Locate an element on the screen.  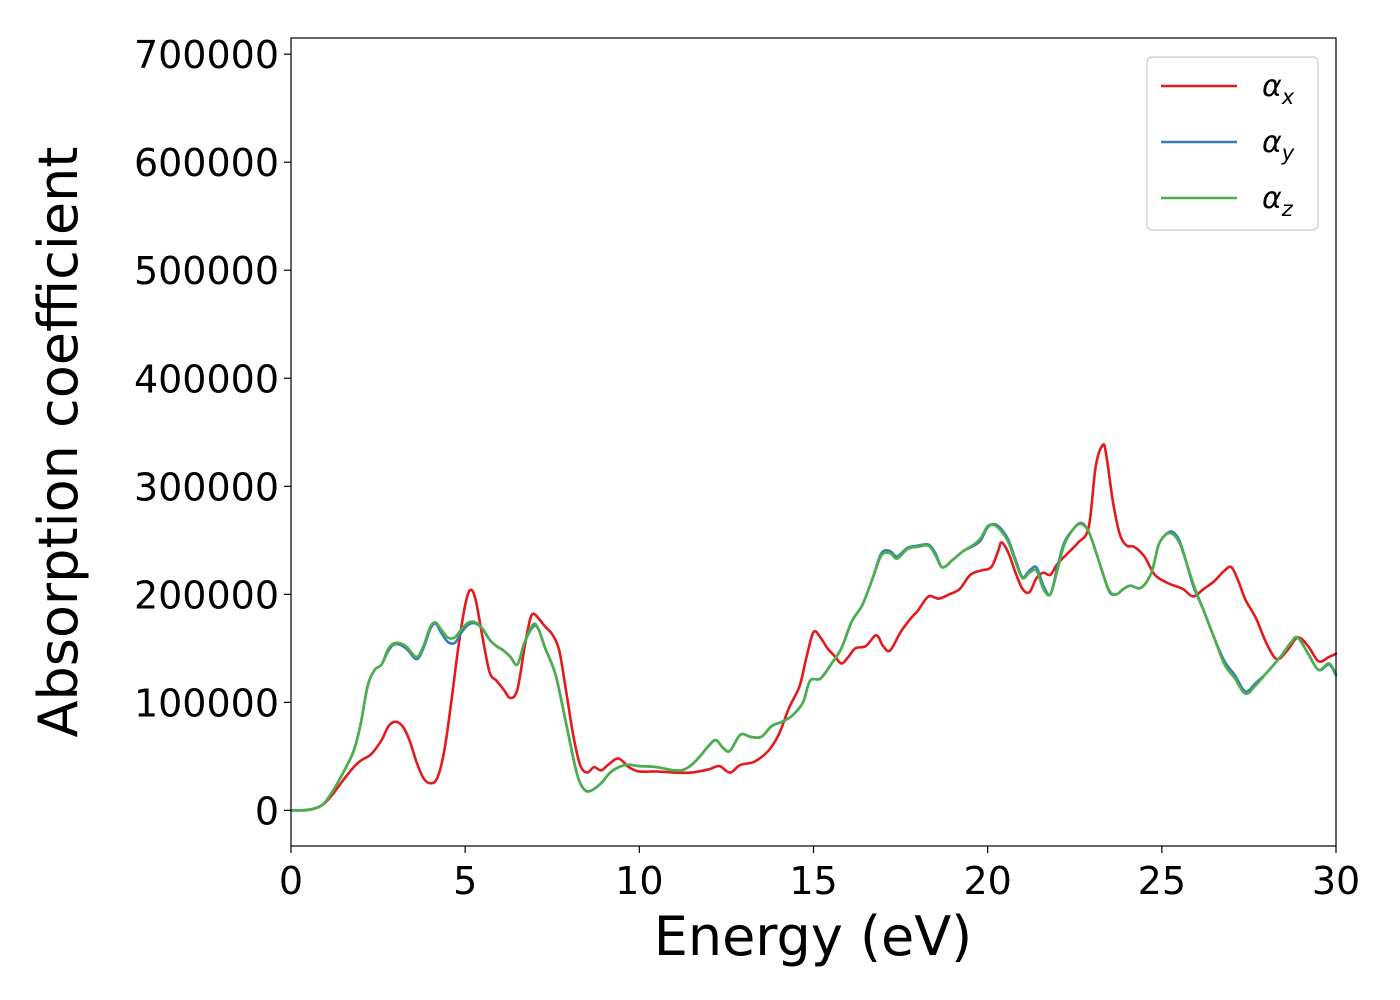
y-axis-label: Absorption coefficient is located at coordinates (58, 442).